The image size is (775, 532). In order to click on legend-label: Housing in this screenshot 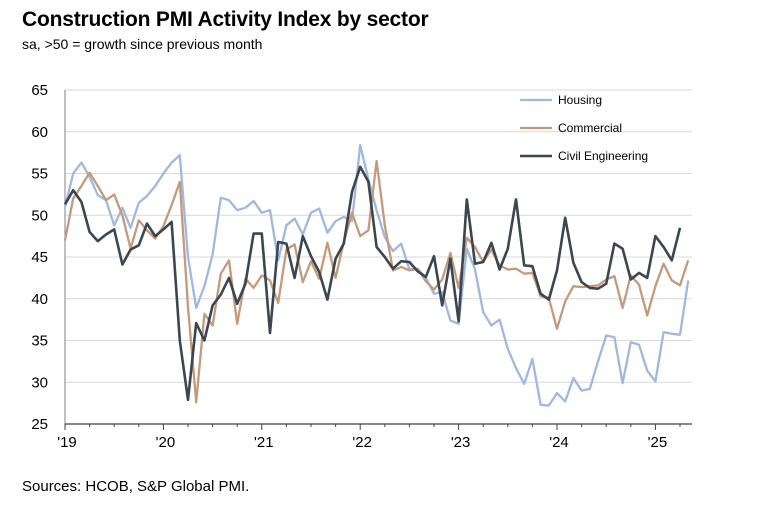, I will do `click(580, 100)`.